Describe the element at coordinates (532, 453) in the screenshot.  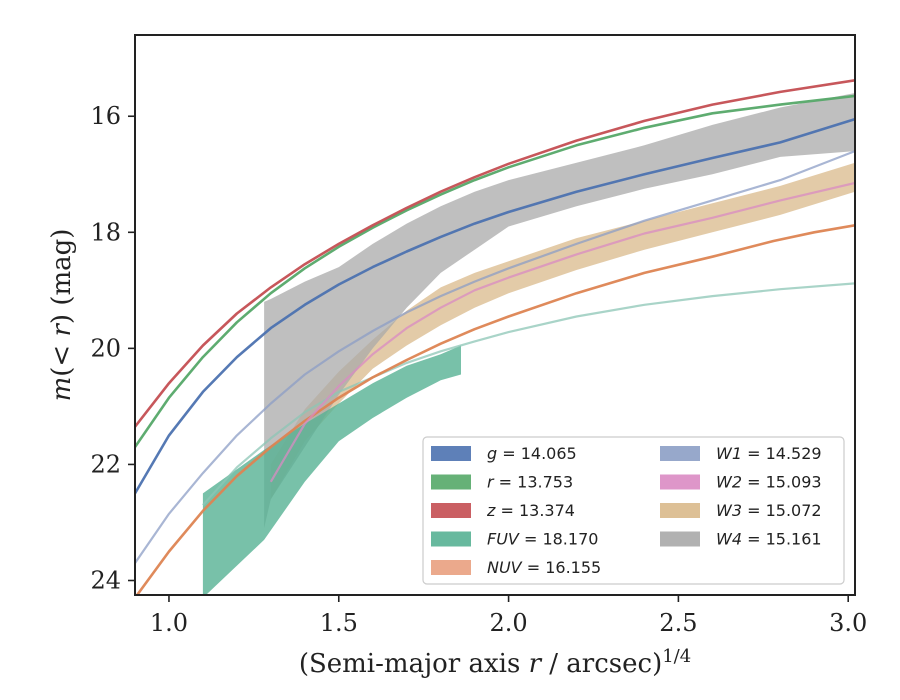
I see `legend-label: g = 14.065` at that location.